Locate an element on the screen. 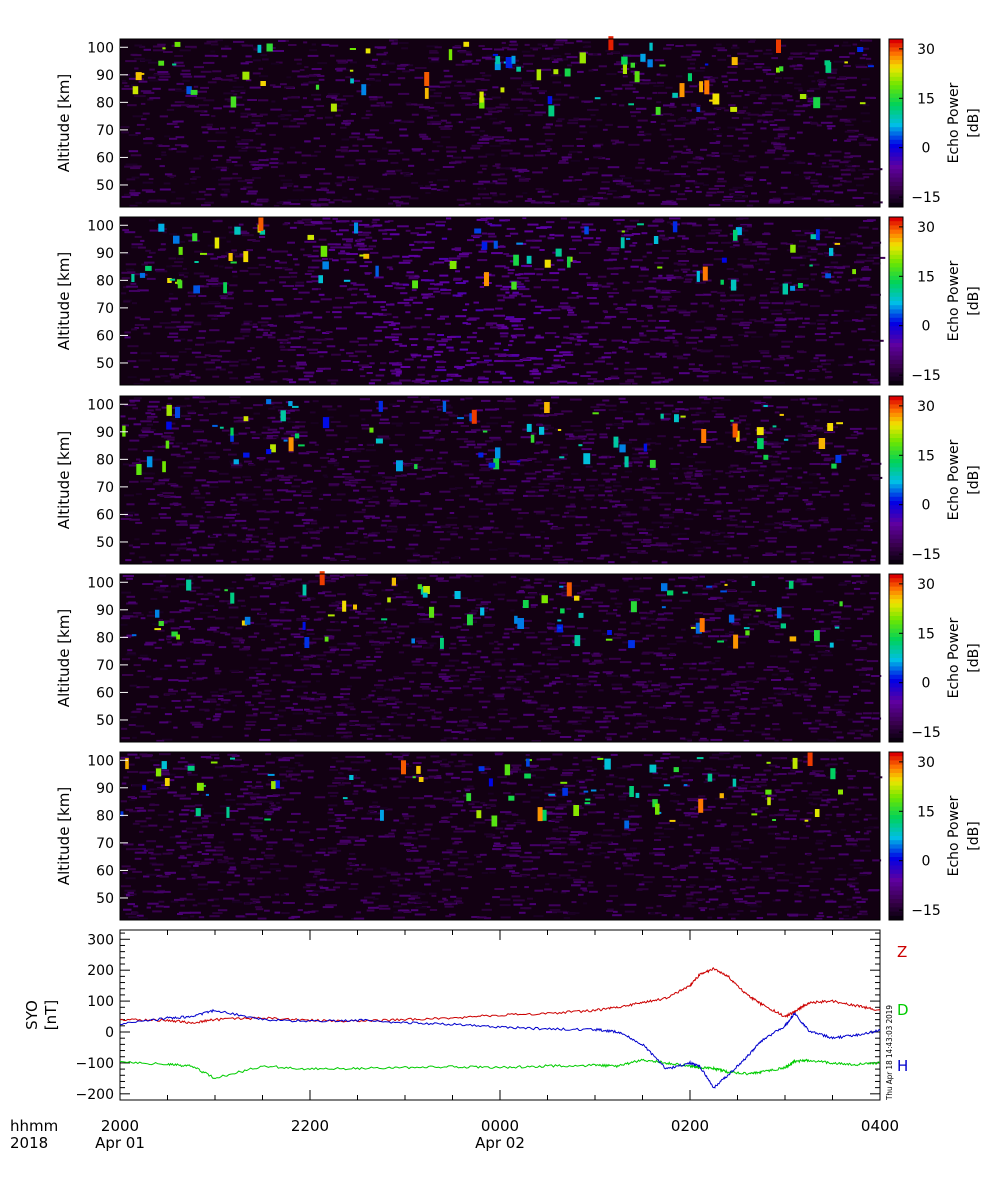  colorbar-tick-label: 0 is located at coordinates (926, 684).